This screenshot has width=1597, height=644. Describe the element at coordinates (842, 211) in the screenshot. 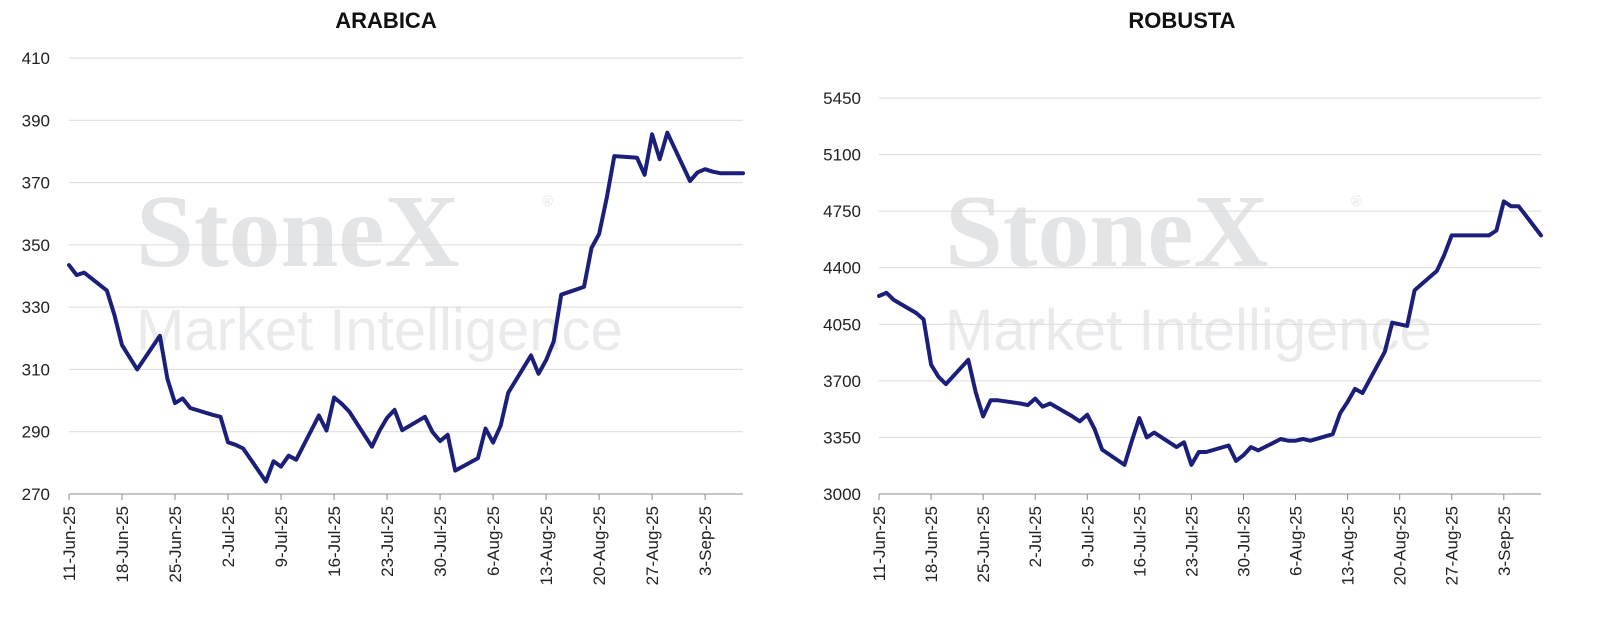

I see `y-tick-label: 4750` at that location.